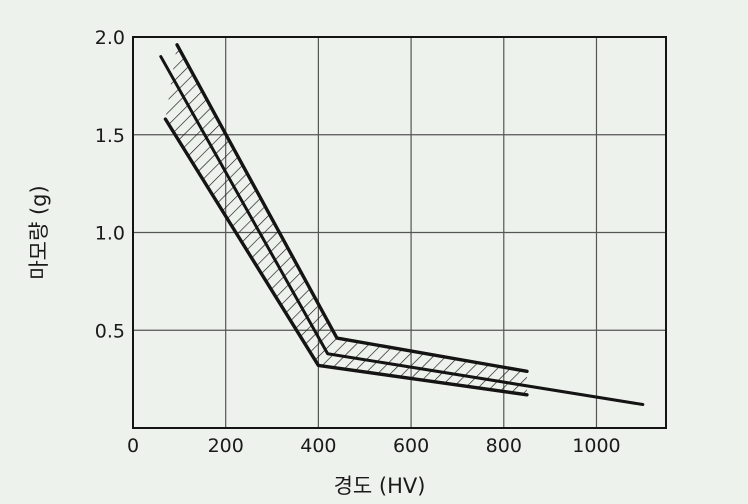 Image resolution: width=748 pixels, height=504 pixels. What do you see at coordinates (110, 38) in the screenshot?
I see `y-tick-label: 2.0` at bounding box center [110, 38].